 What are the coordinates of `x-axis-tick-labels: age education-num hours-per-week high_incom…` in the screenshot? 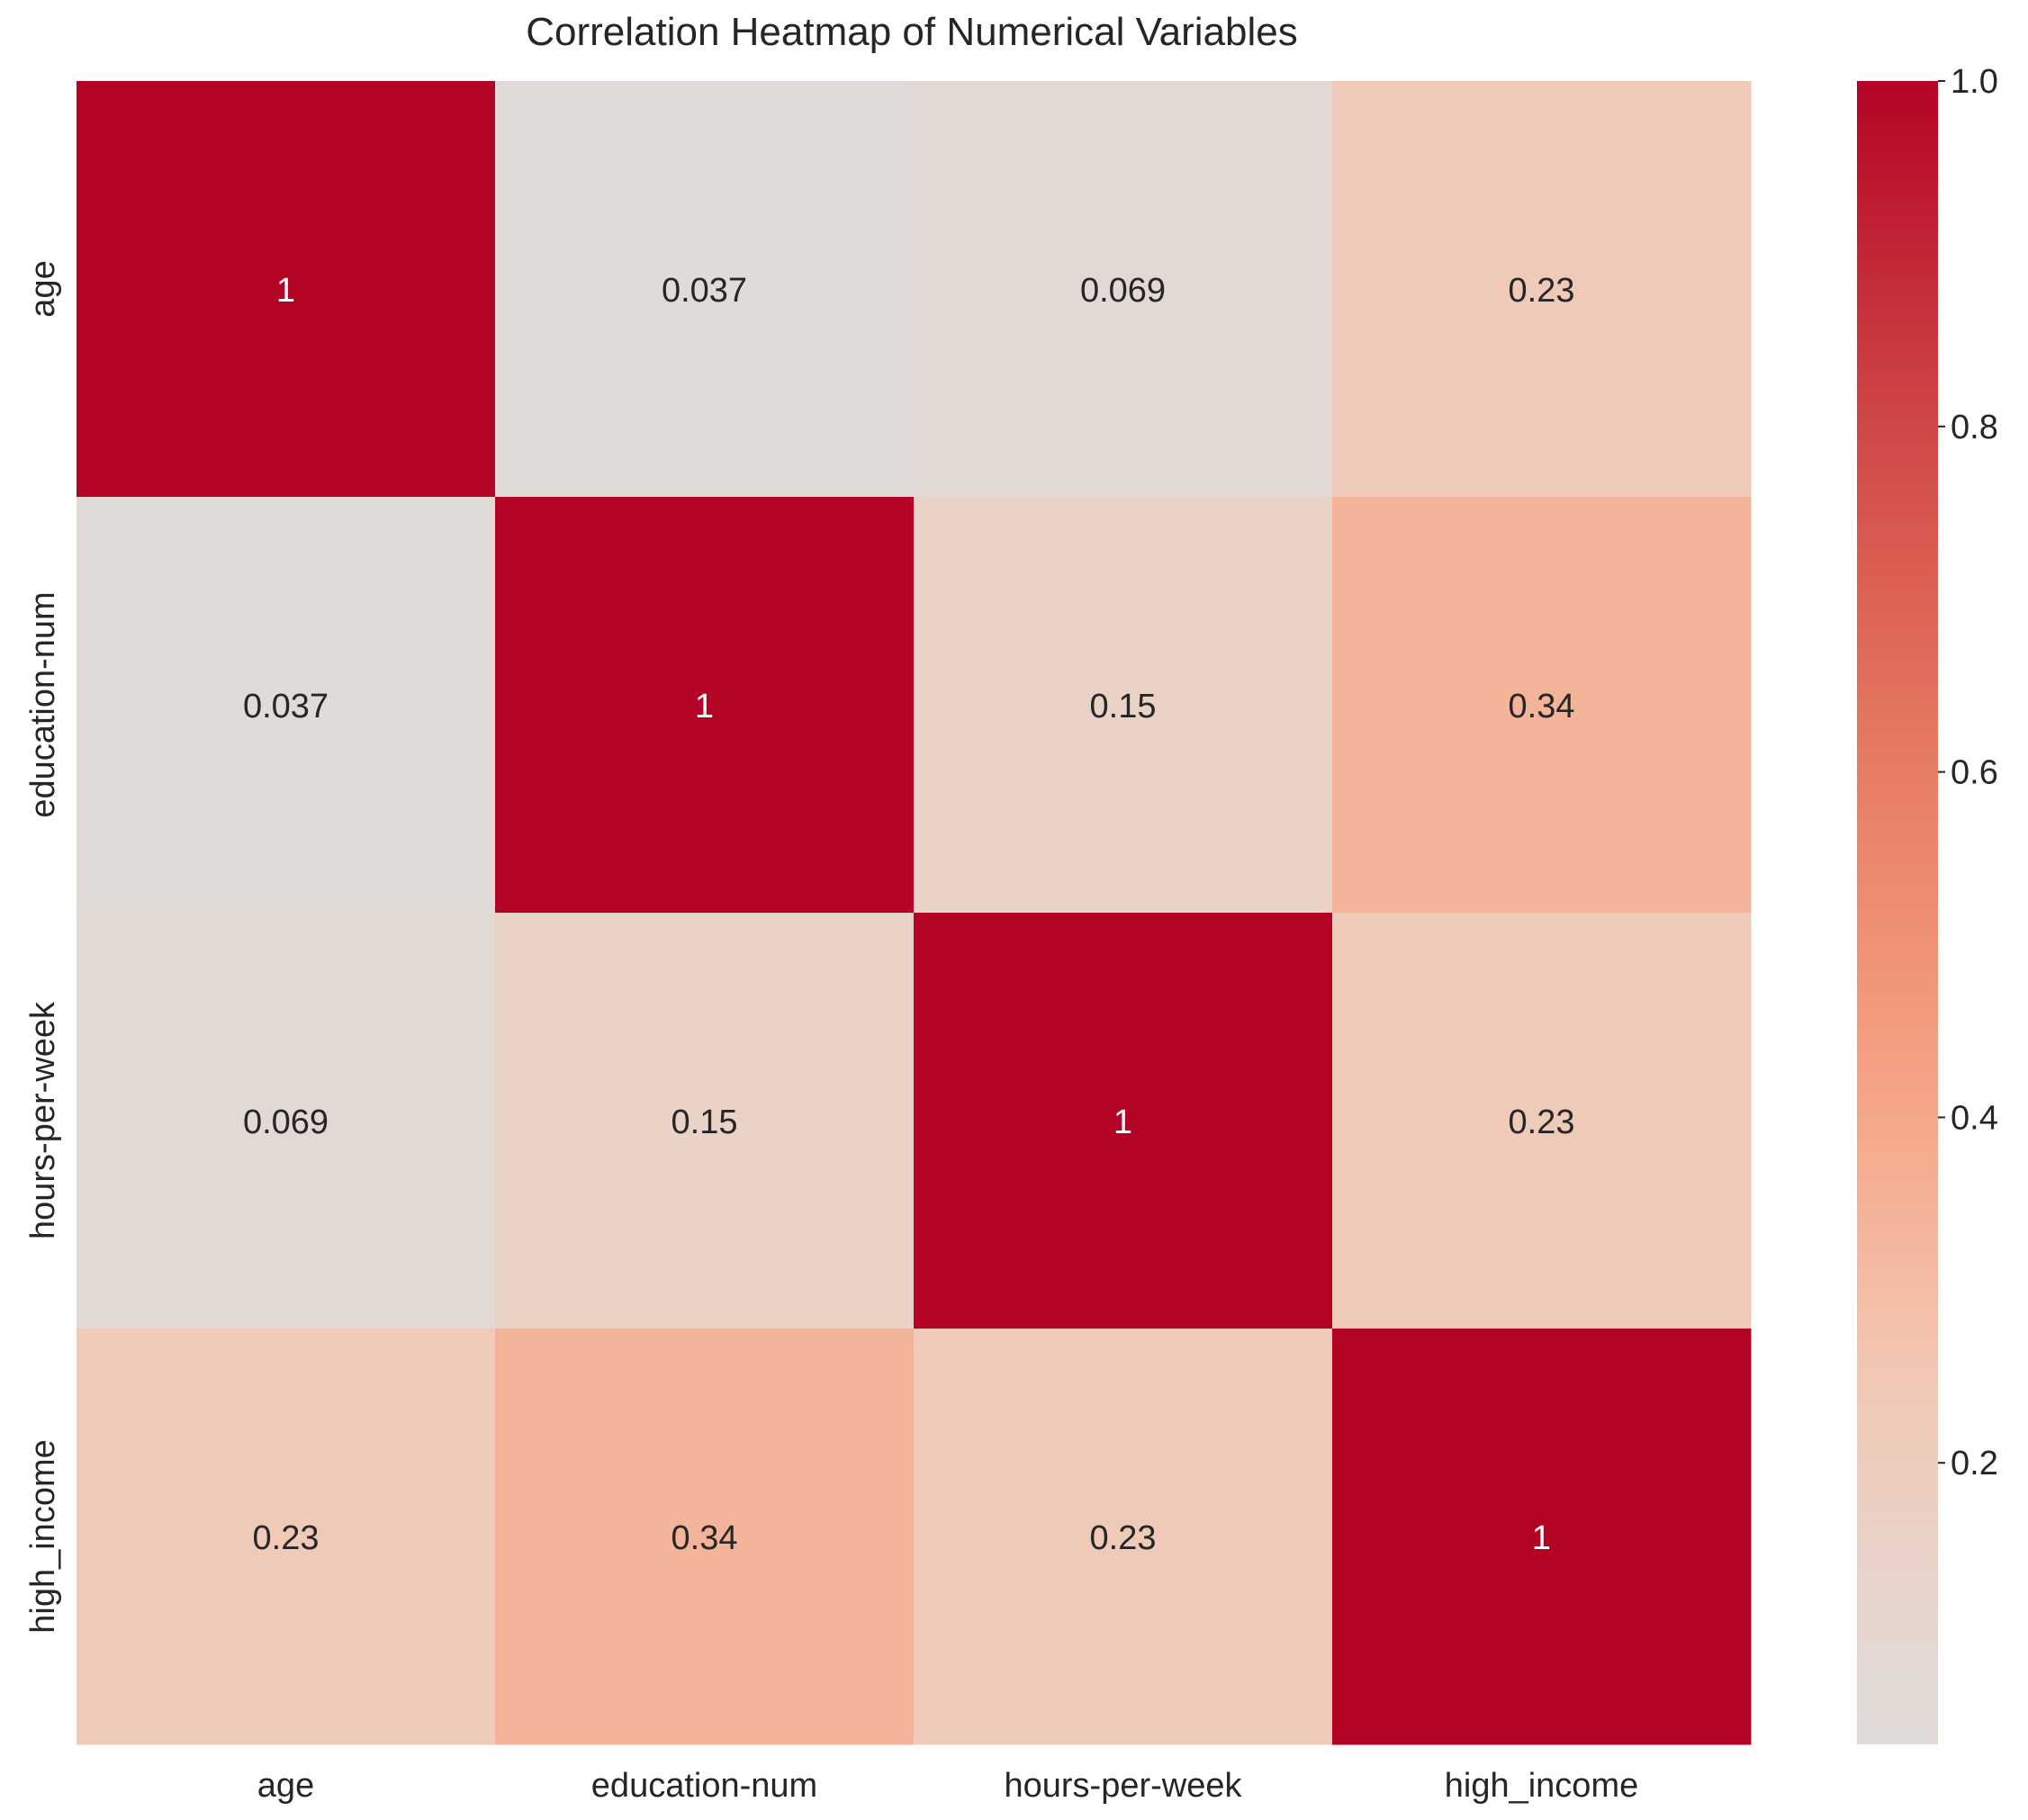 It's located at (947, 1786).